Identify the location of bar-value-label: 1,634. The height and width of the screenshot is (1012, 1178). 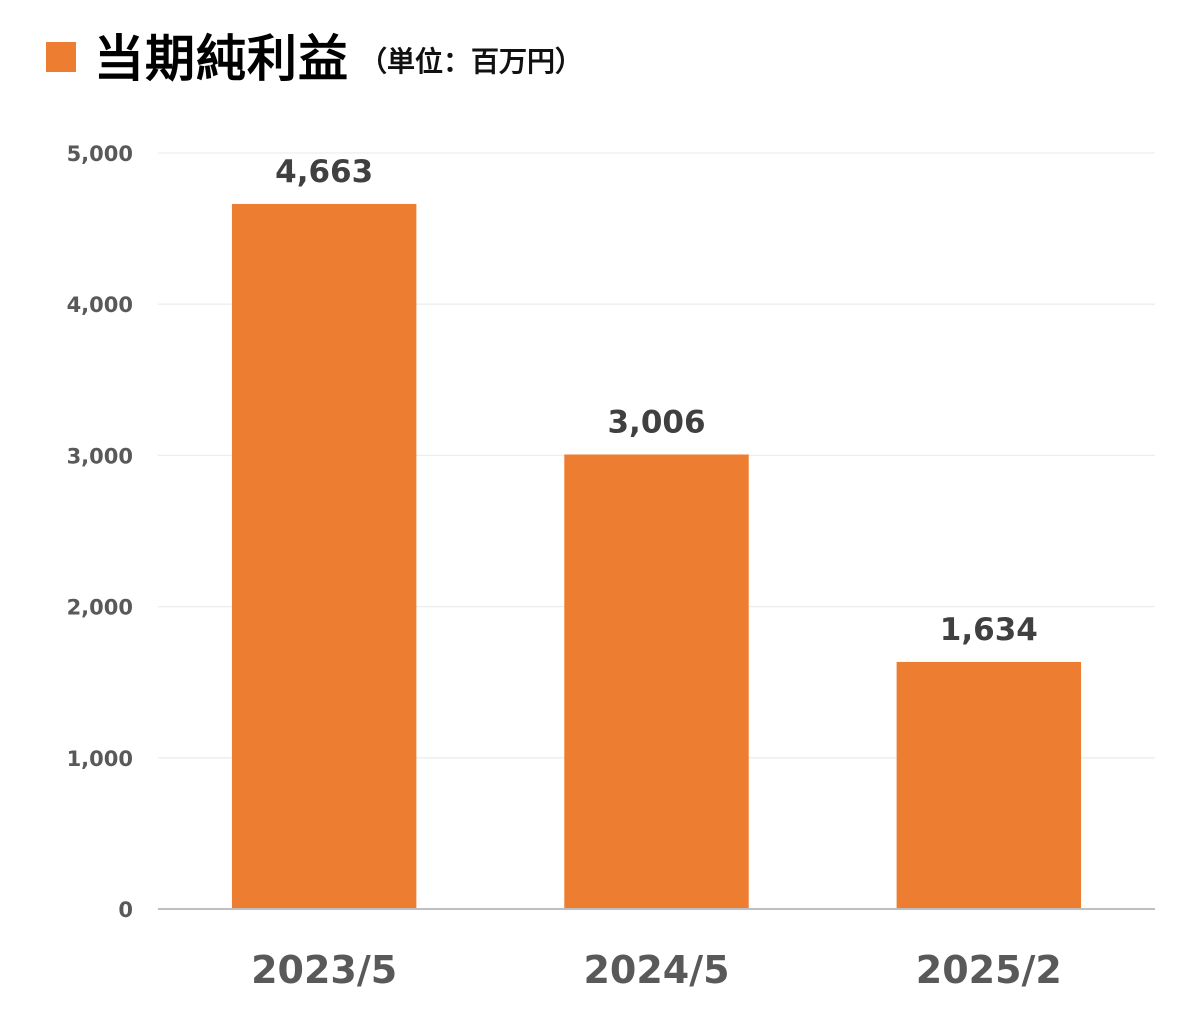
(989, 630).